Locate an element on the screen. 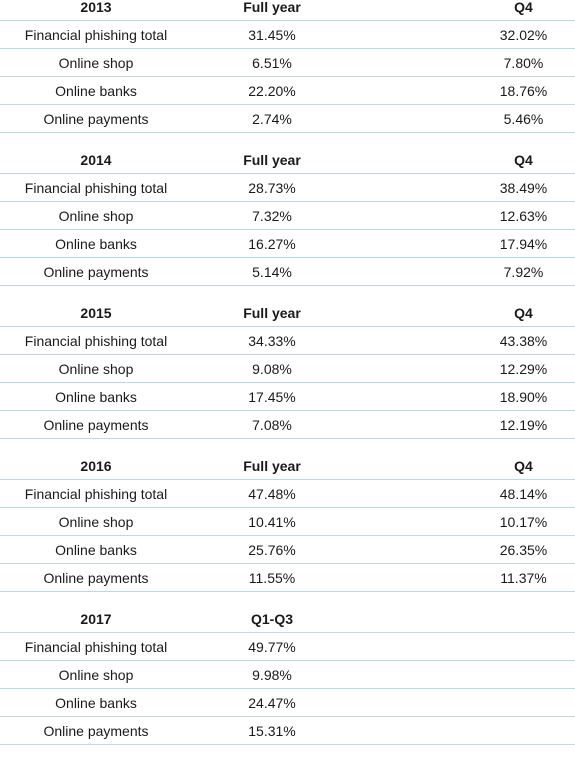 The width and height of the screenshot is (575, 758). value-period: 7.08% is located at coordinates (272, 424).